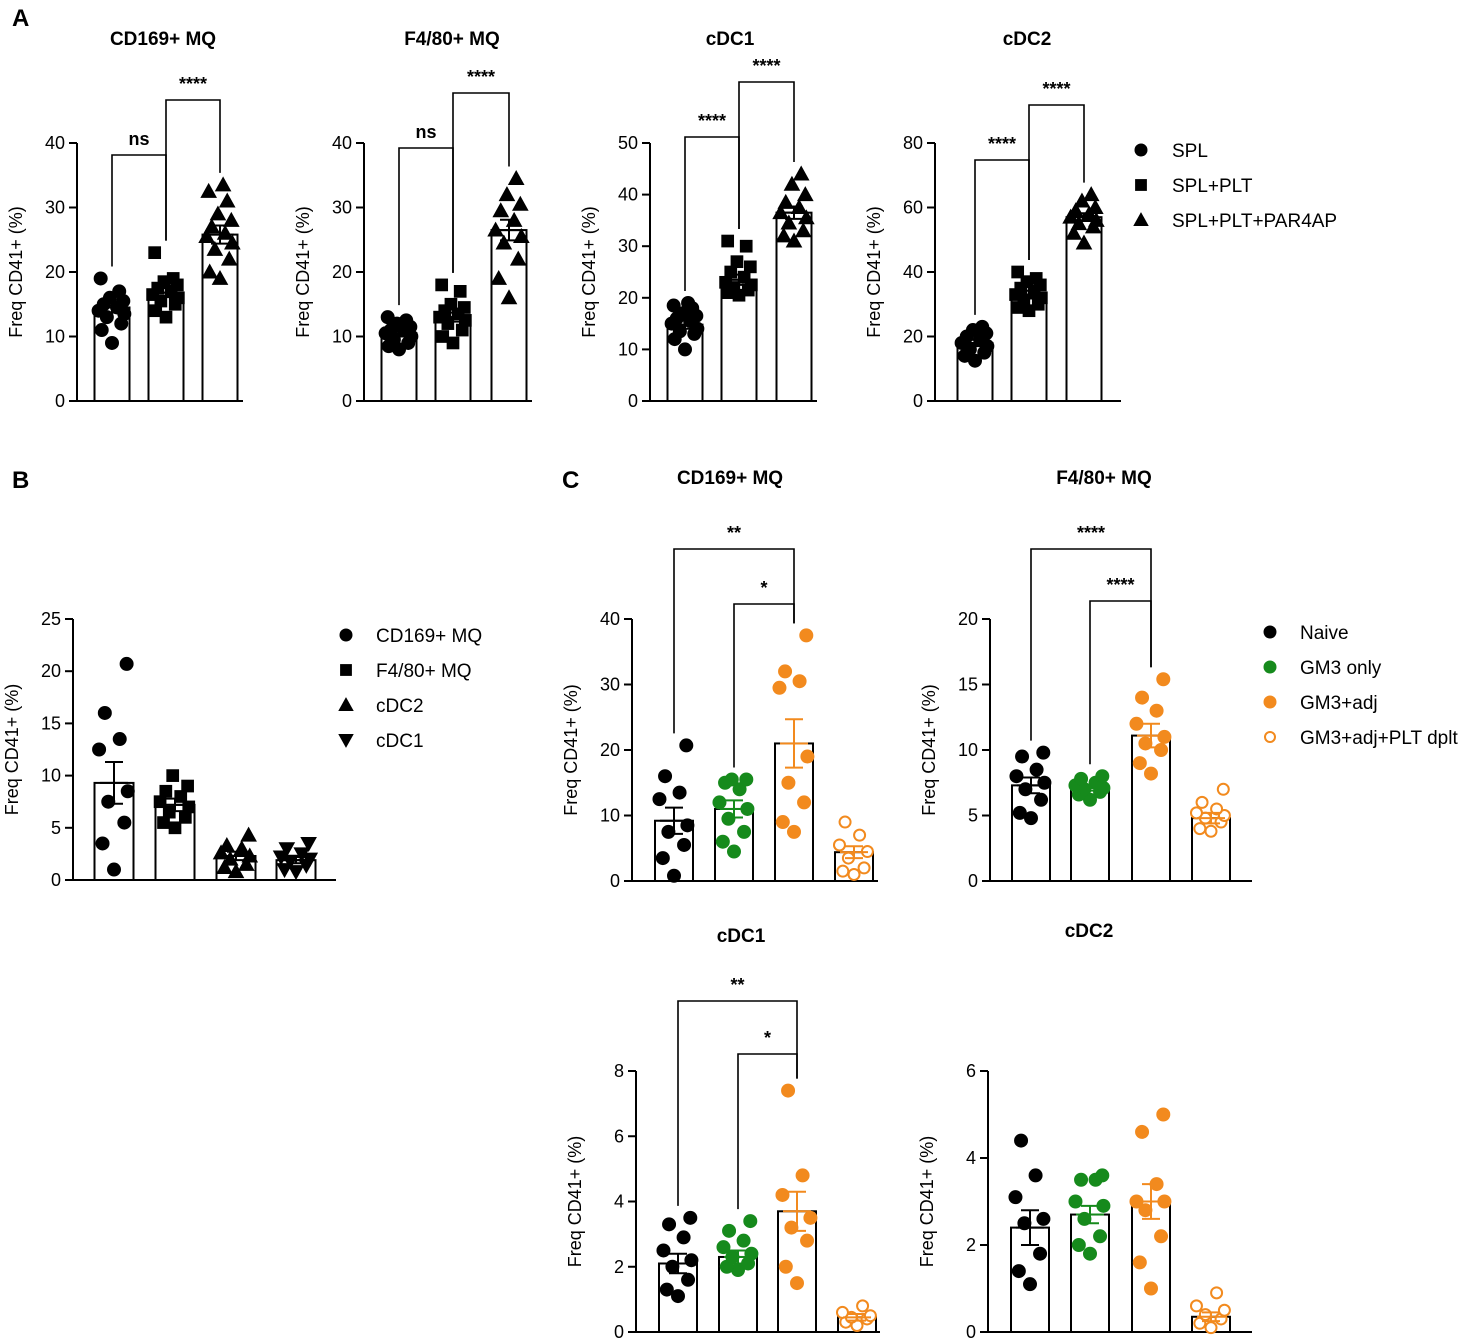 The width and height of the screenshot is (1476, 1344). I want to click on series-naive, so click(677, 1272).